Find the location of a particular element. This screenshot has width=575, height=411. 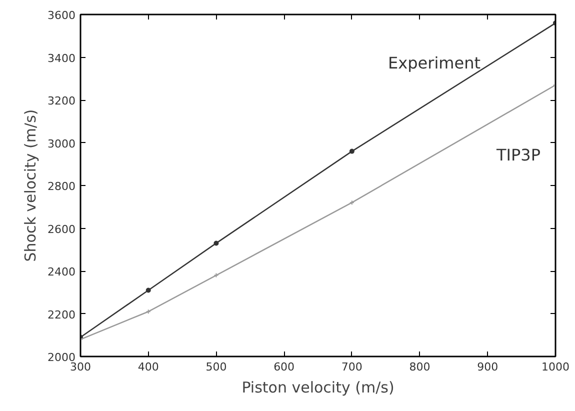

y-tick-label: 2400 is located at coordinates (62, 272).